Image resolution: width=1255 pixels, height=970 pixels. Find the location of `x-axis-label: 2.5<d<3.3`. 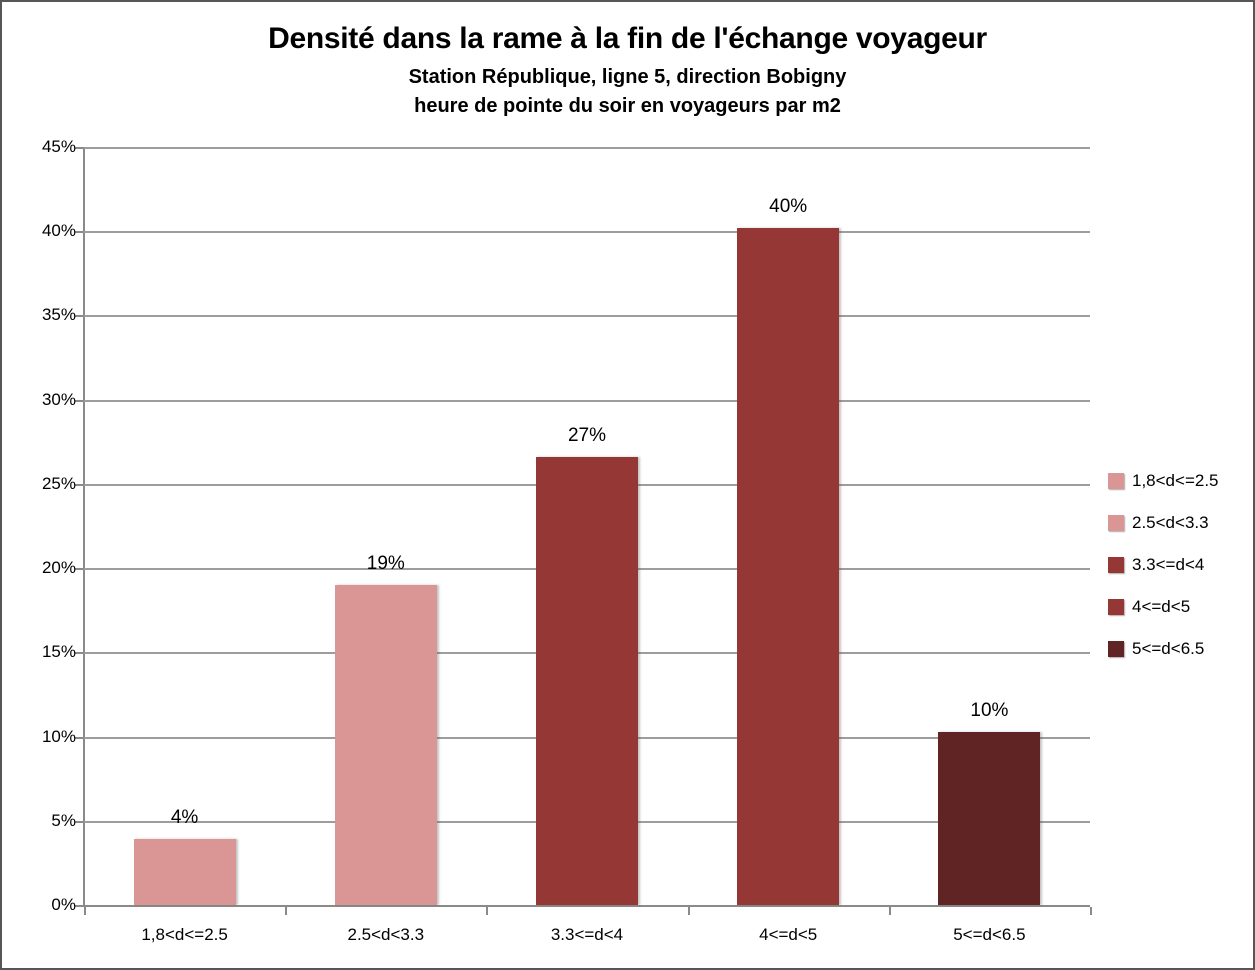

x-axis-label: 2.5<d<3.3 is located at coordinates (386, 934).